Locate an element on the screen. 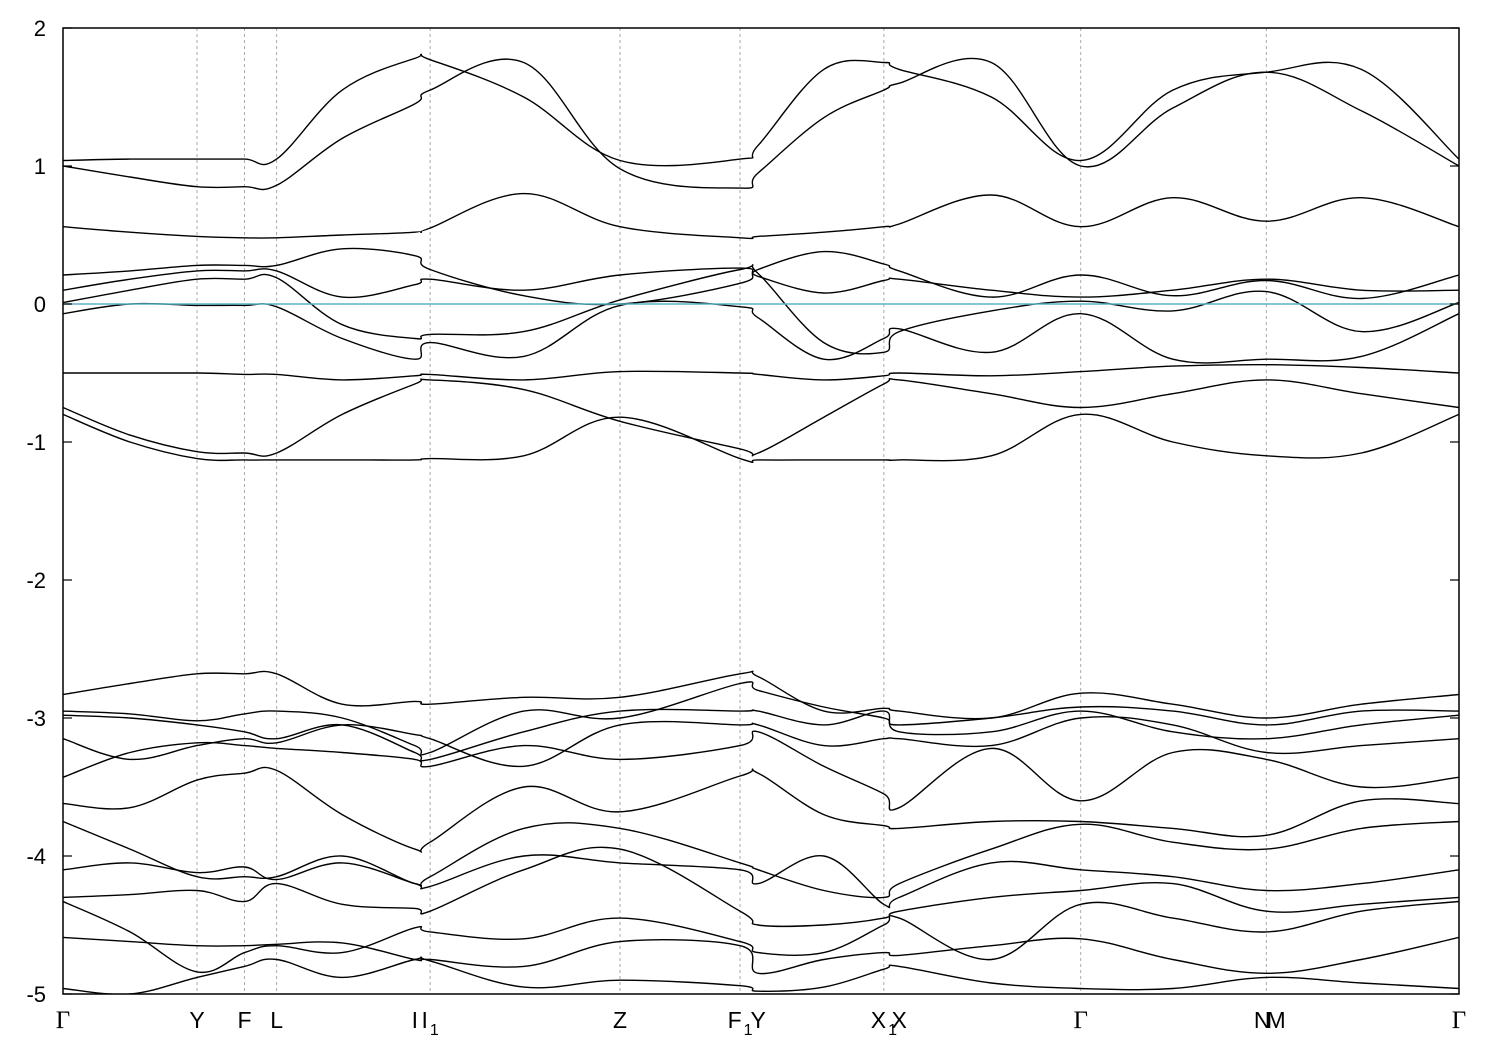  y-tick-label-6: -4 is located at coordinates (36, 856).